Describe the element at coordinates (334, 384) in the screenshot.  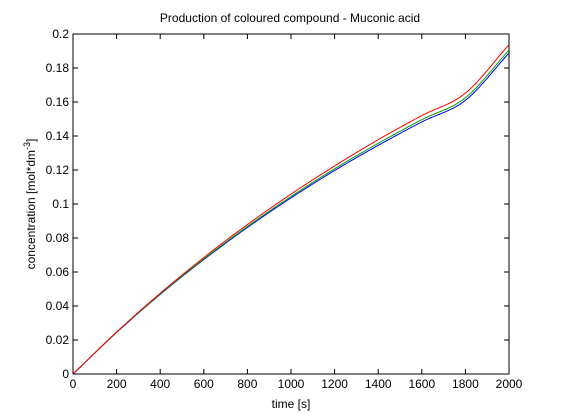
I see `x-tick-label-6: 1200` at that location.